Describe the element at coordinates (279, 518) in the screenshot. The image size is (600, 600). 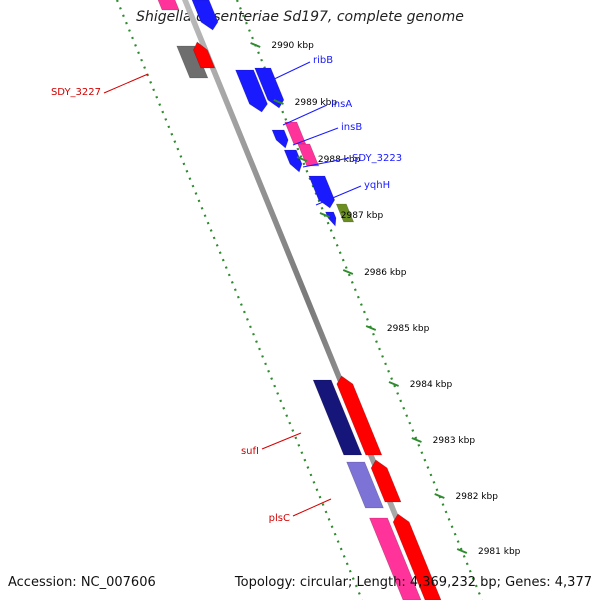
I see `gene-label: plsC` at that location.